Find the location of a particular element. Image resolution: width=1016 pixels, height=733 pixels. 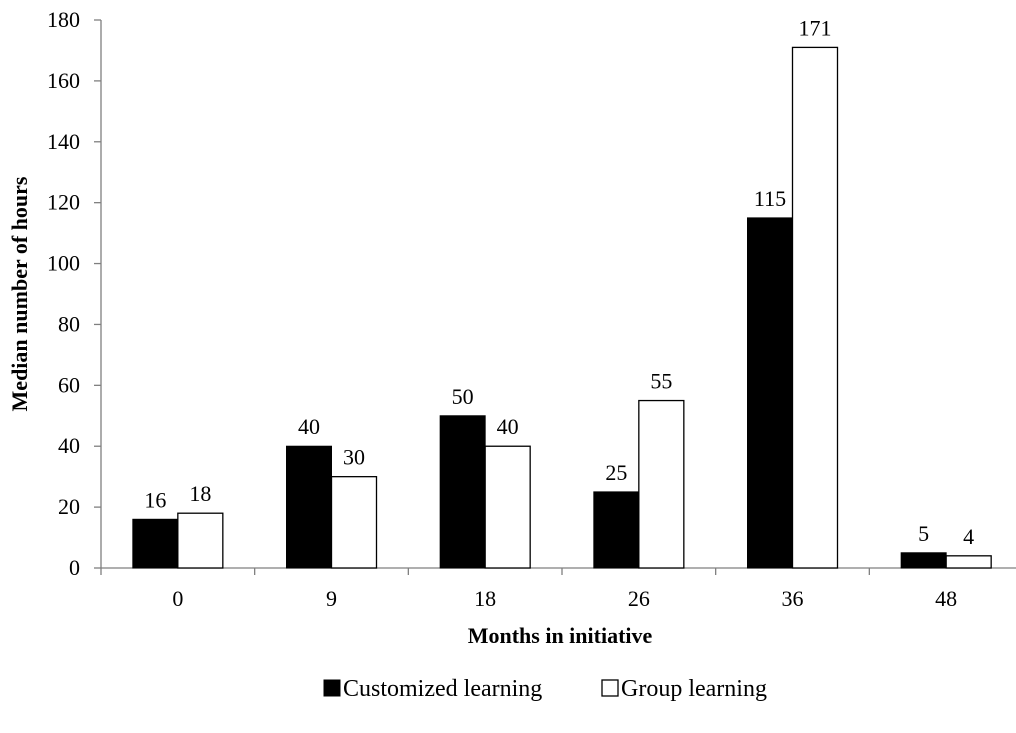

data-label-group-learning: 4 is located at coordinates (968, 536).